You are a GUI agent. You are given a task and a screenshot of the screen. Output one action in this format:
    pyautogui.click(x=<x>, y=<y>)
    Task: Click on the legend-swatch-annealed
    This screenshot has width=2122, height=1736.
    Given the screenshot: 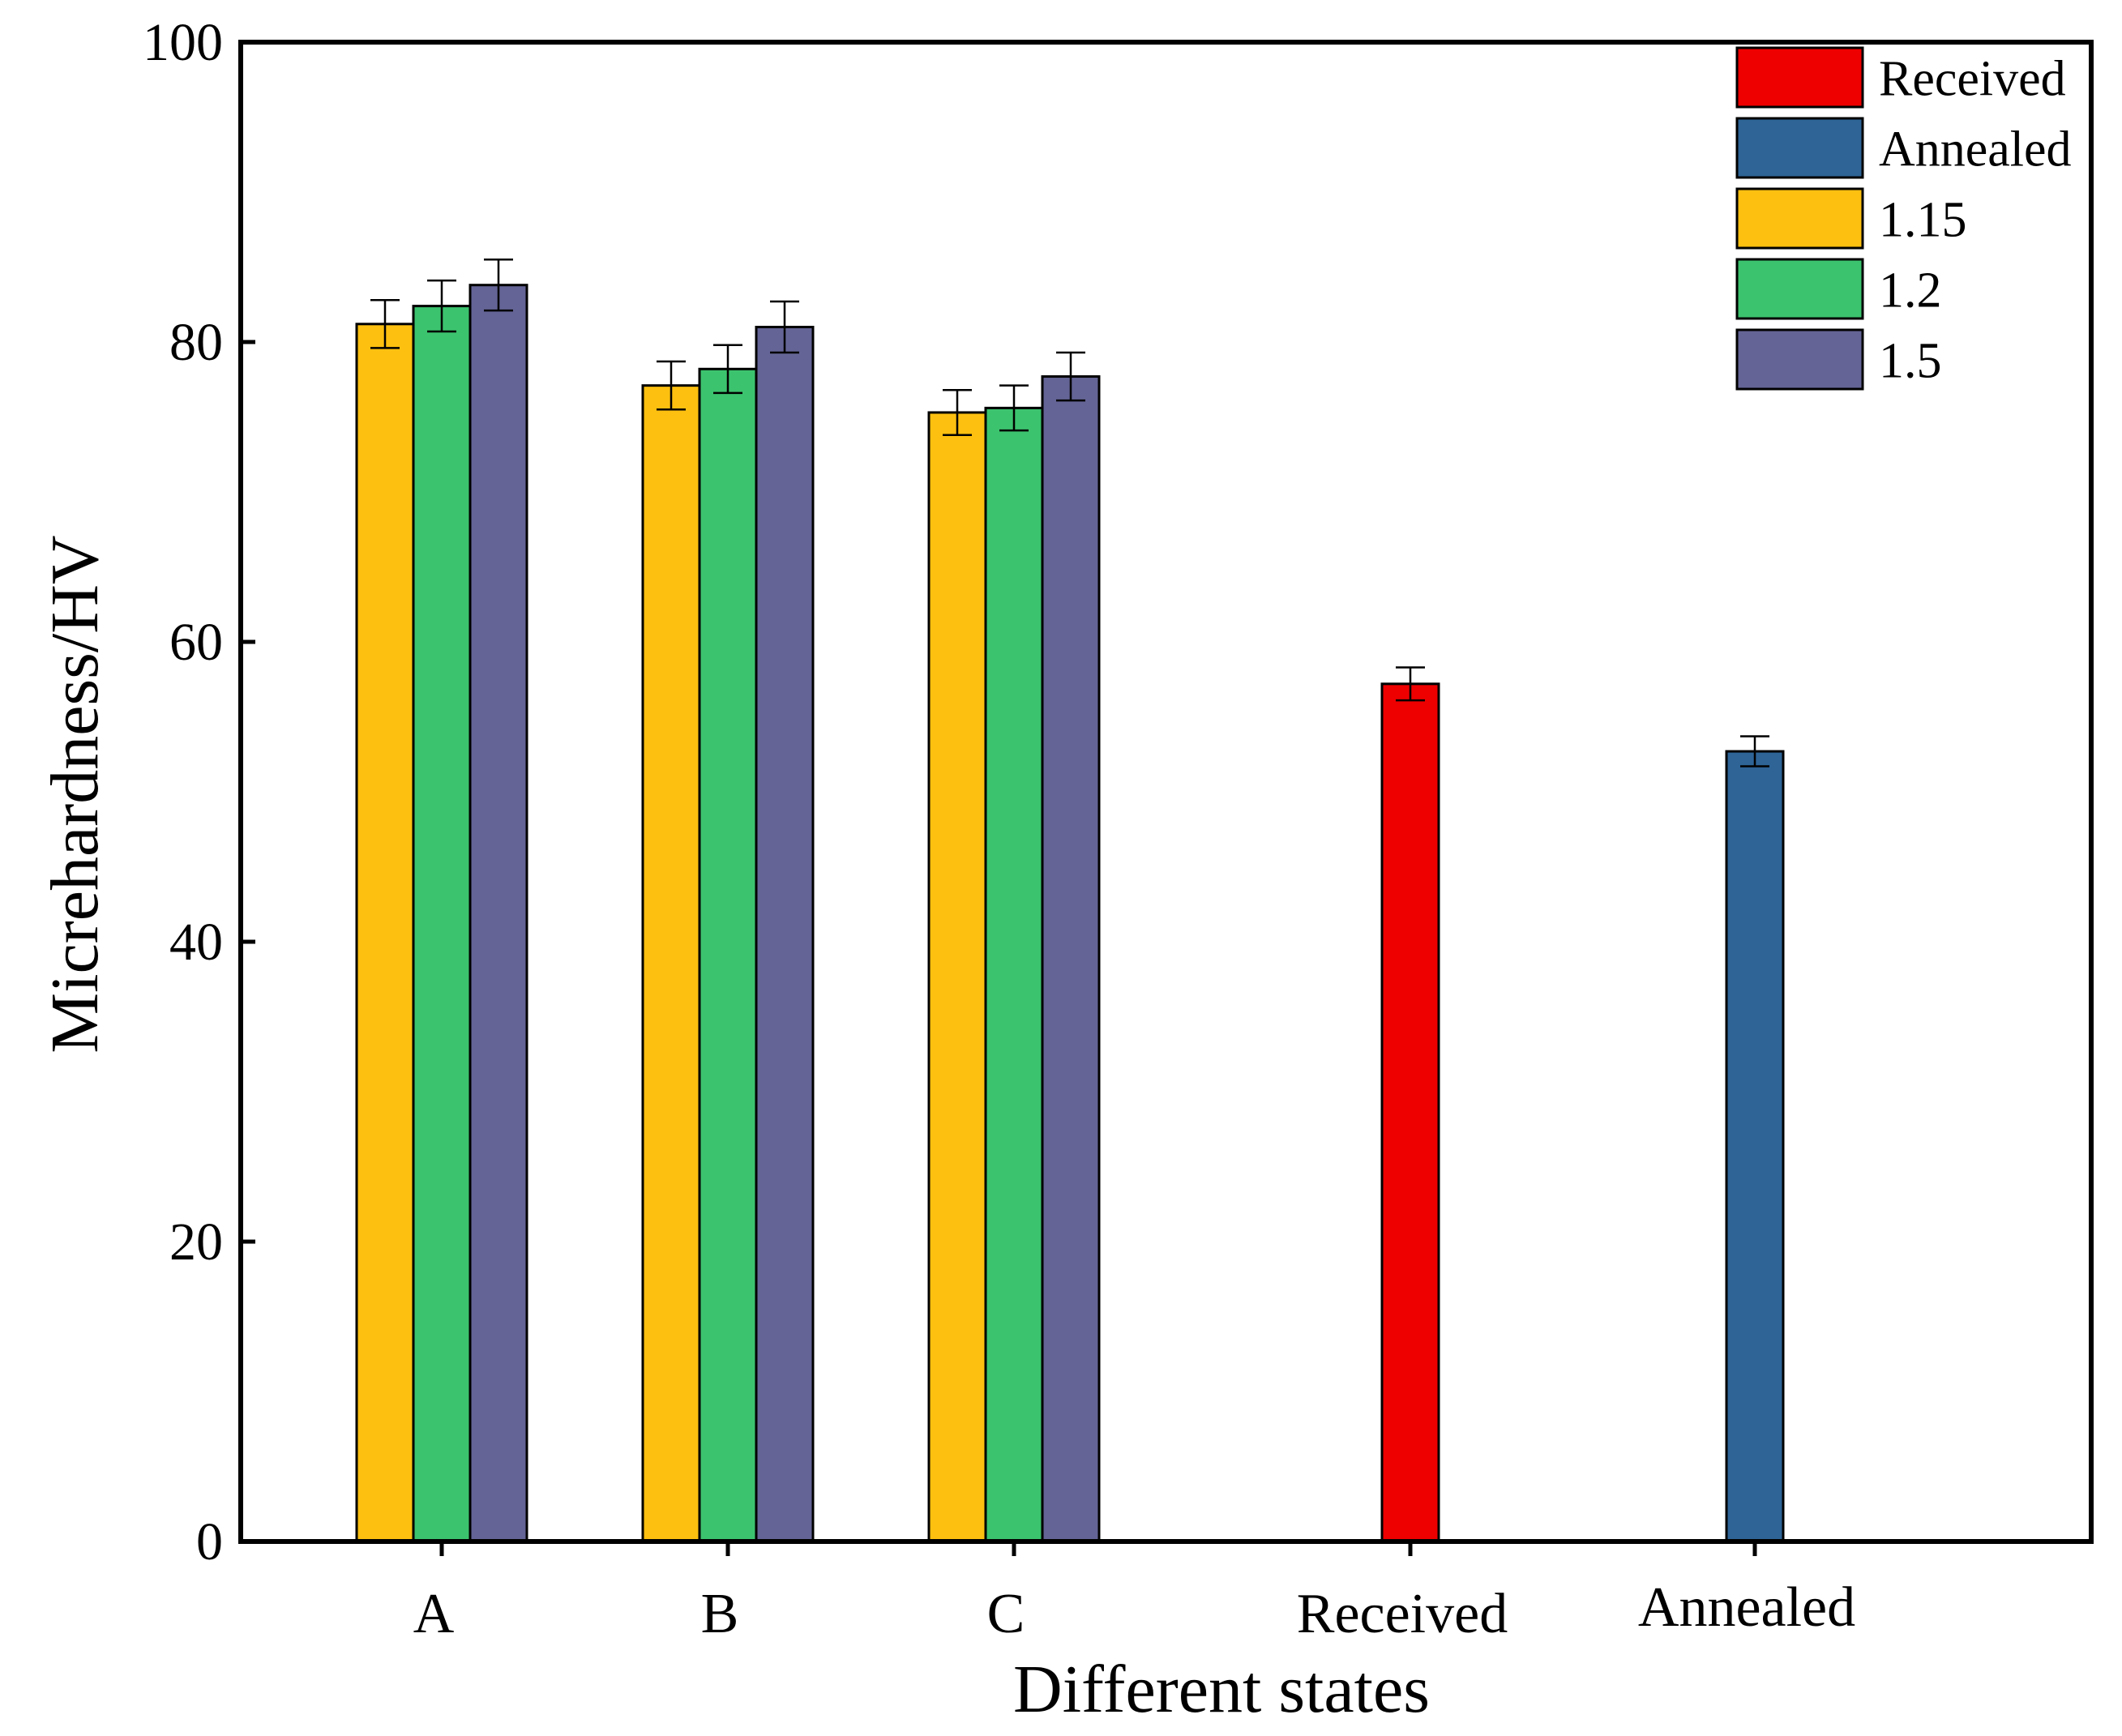 What is the action you would take?
    pyautogui.click(x=1799, y=148)
    